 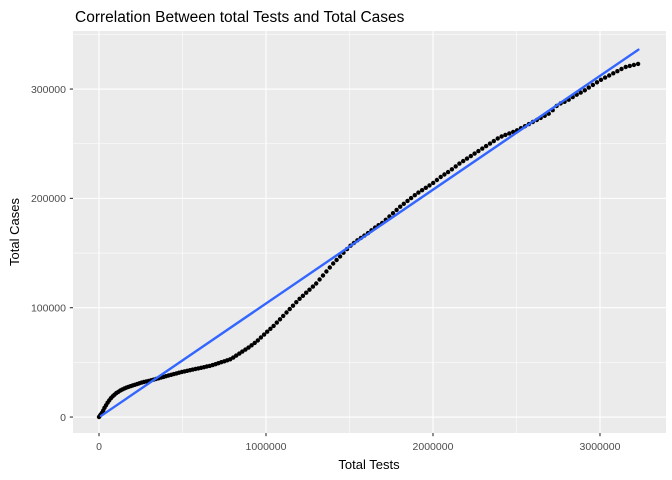 I want to click on x-axis-title: Total Tests, so click(x=369, y=464).